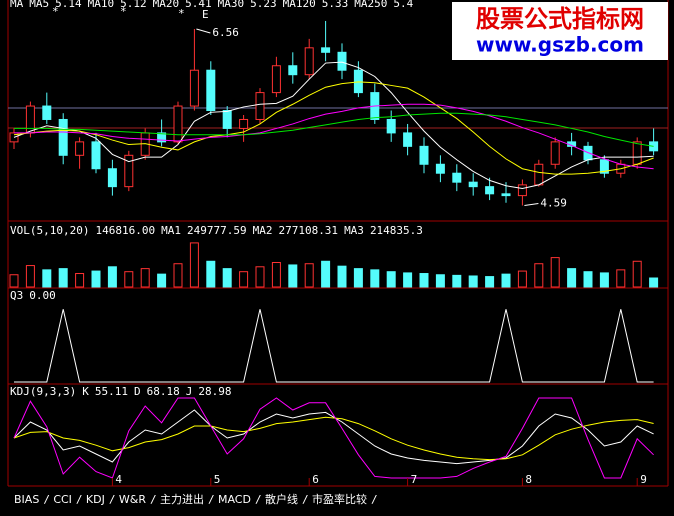 The height and width of the screenshot is (516, 674). I want to click on legend-text: 0.00, so click(42, 295).